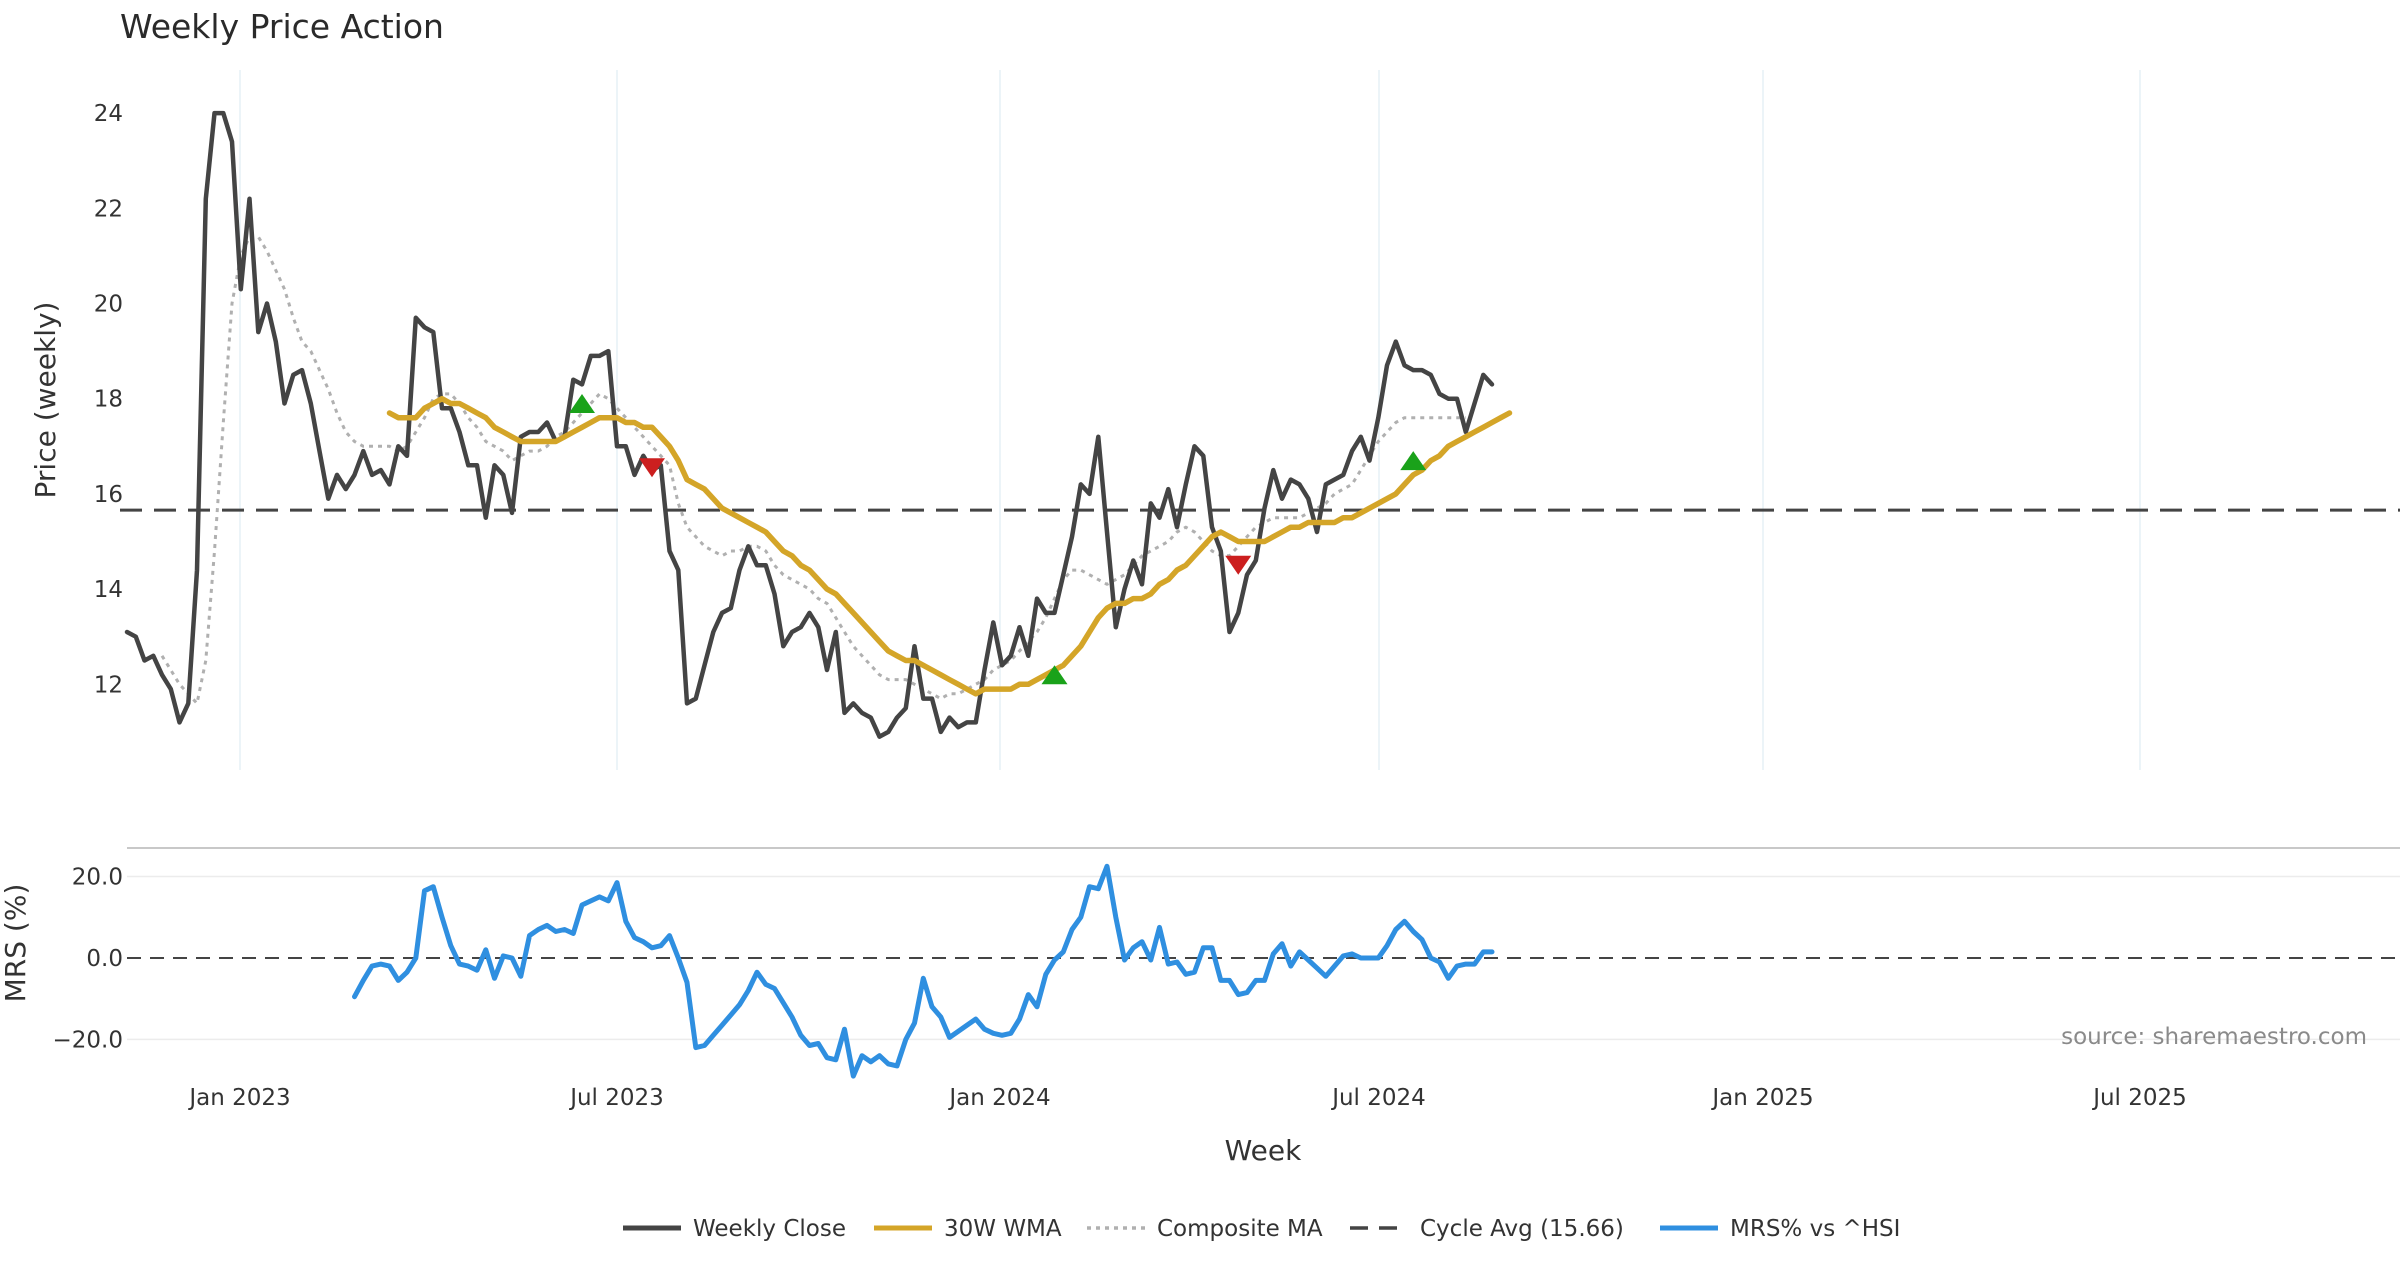  I want to click on price-y-tick-24: 24, so click(108, 114).